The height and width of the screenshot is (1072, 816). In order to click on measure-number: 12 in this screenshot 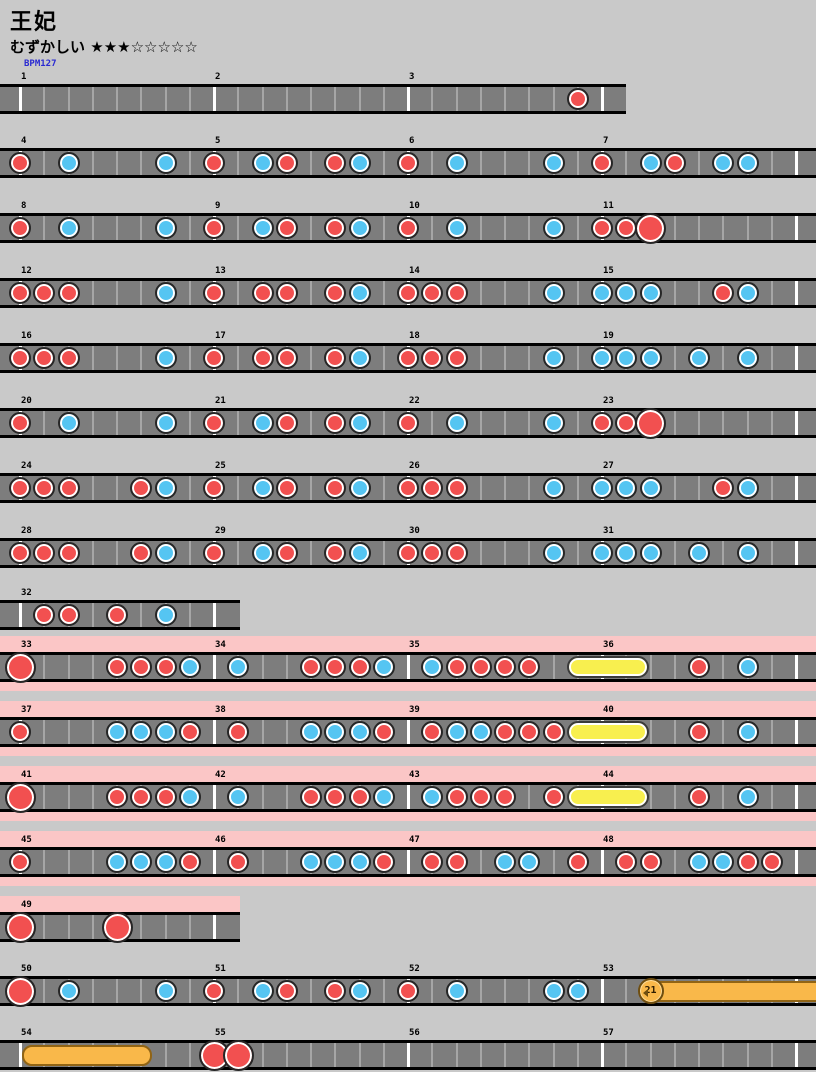, I will do `click(26, 271)`.